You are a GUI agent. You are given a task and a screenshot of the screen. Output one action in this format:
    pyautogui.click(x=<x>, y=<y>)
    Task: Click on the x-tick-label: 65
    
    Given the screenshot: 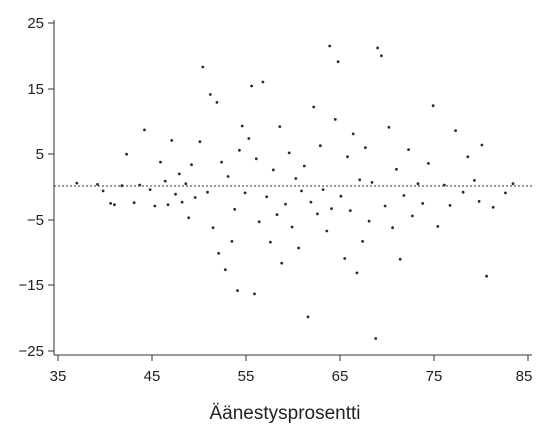 What is the action you would take?
    pyautogui.click(x=340, y=376)
    